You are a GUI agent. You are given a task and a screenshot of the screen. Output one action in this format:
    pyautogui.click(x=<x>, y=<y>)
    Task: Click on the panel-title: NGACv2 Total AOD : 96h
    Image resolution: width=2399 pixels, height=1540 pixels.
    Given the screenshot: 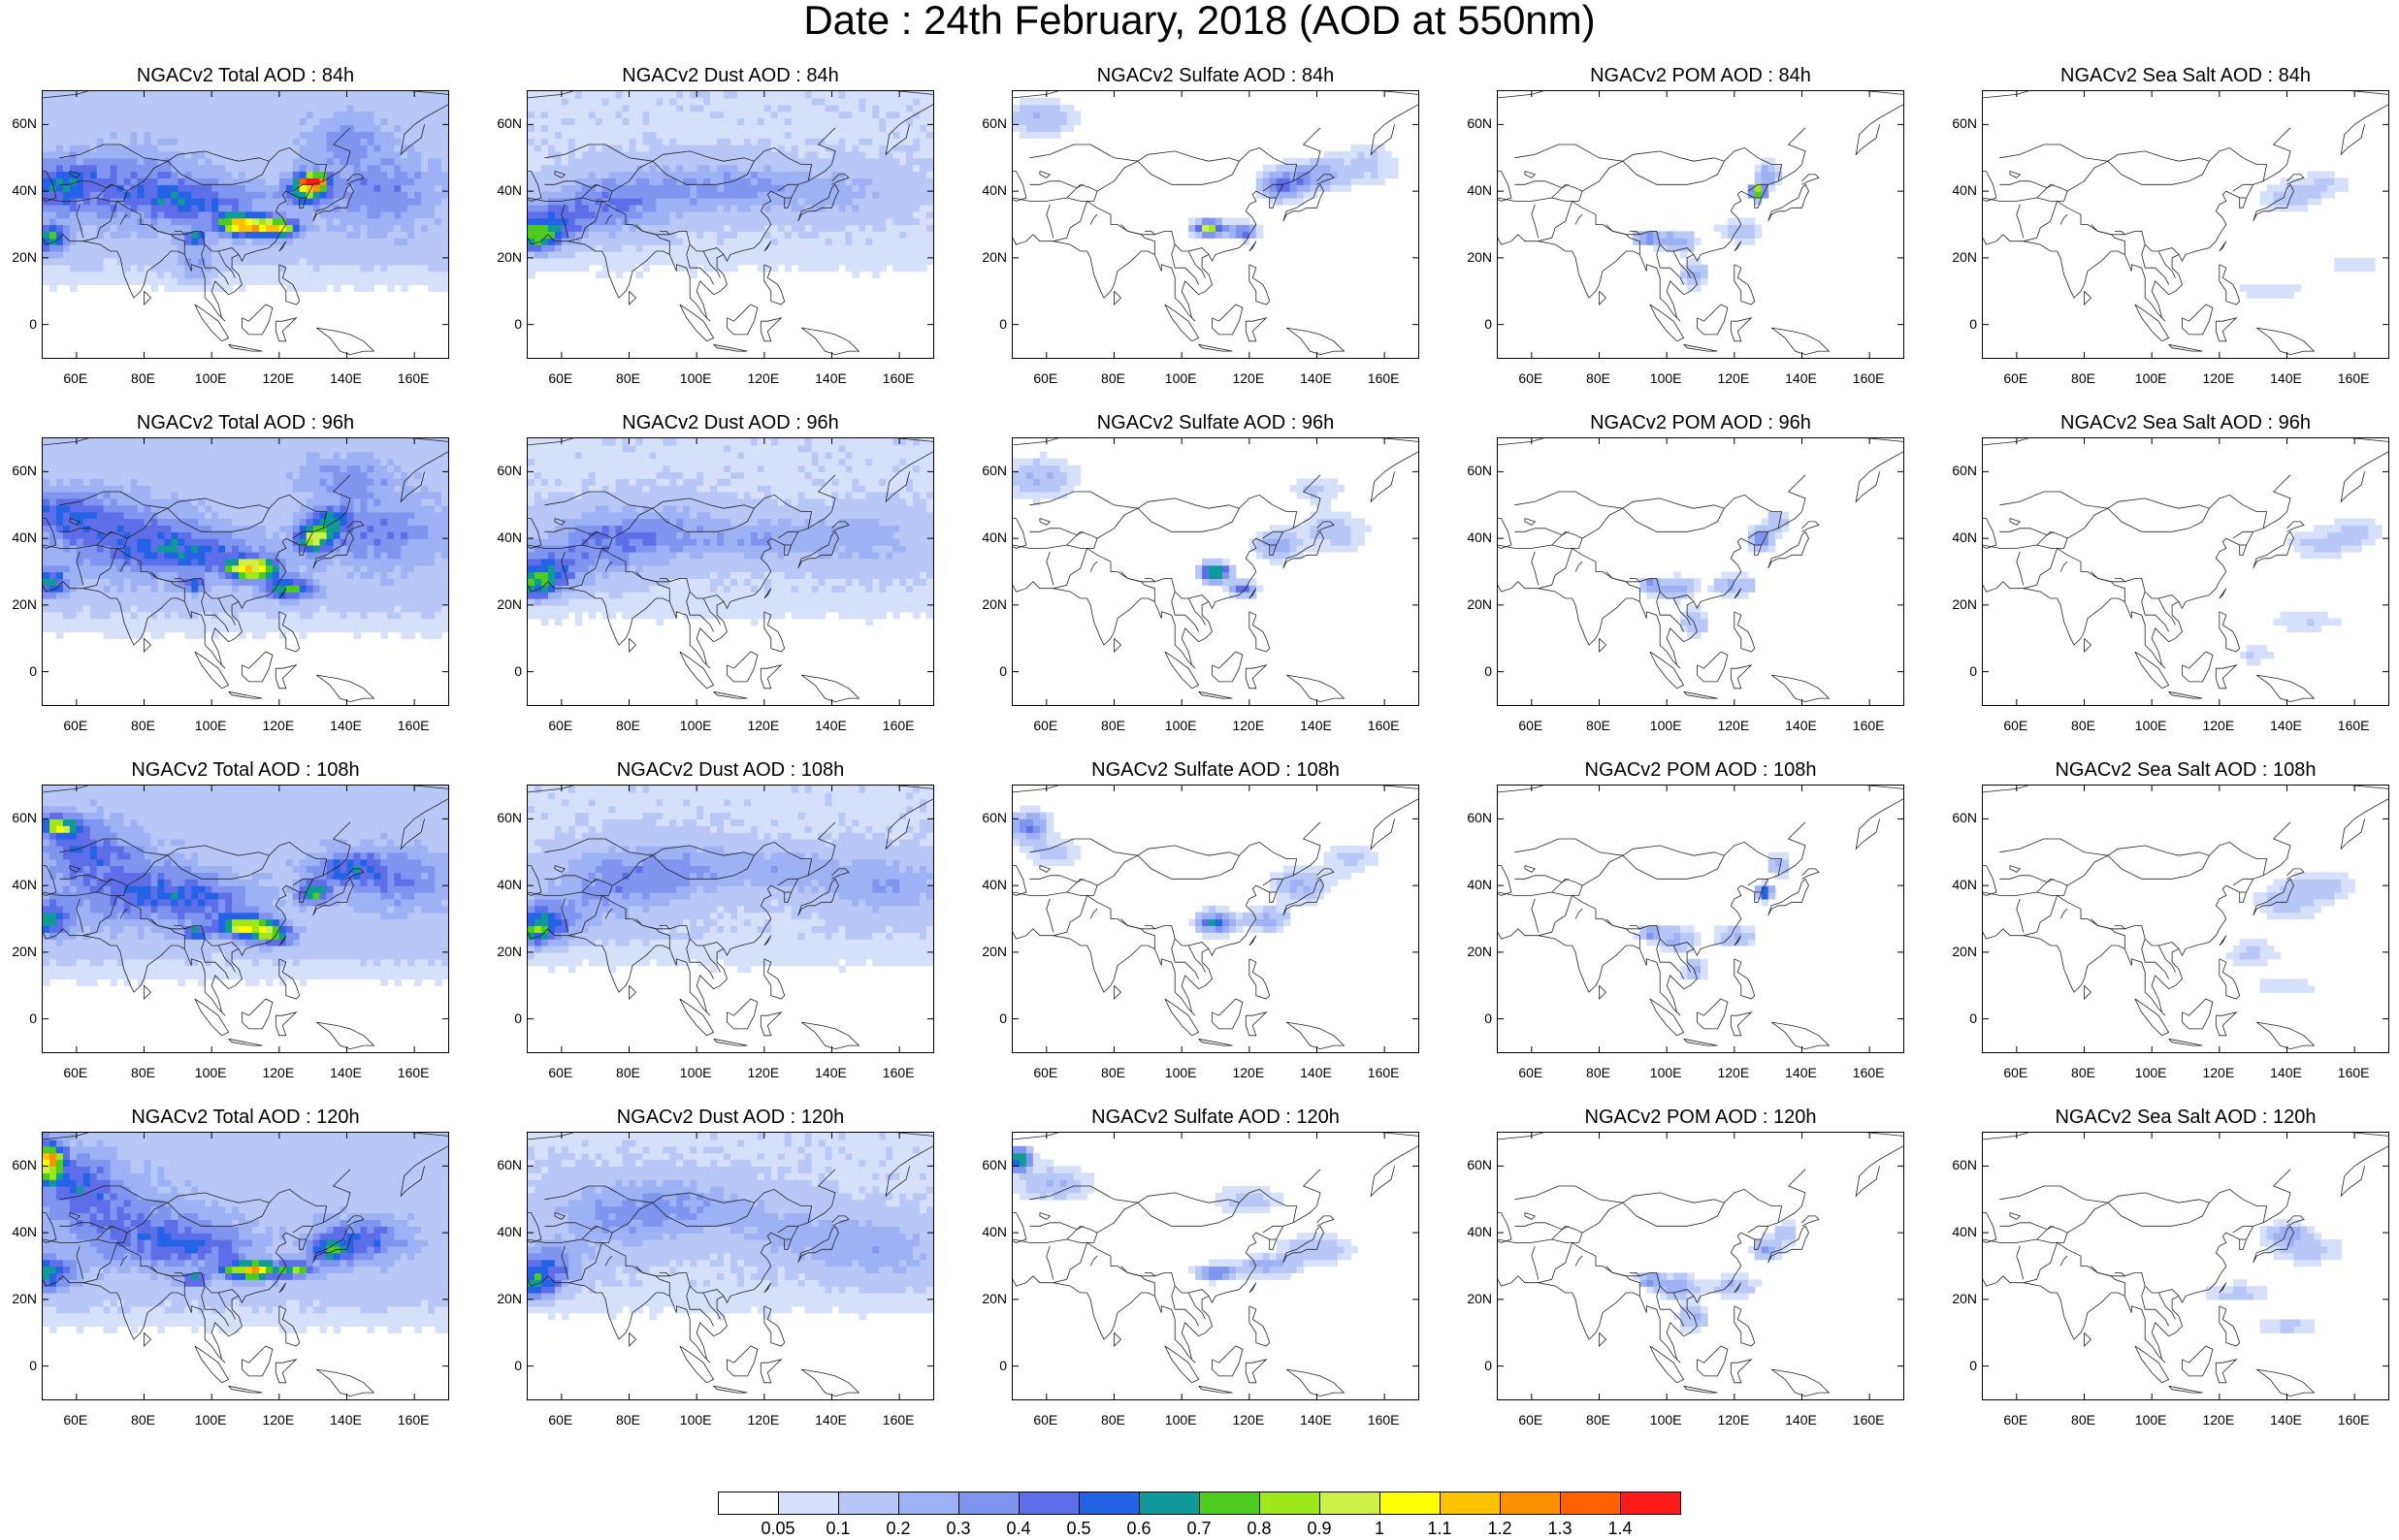 What is the action you would take?
    pyautogui.click(x=246, y=422)
    